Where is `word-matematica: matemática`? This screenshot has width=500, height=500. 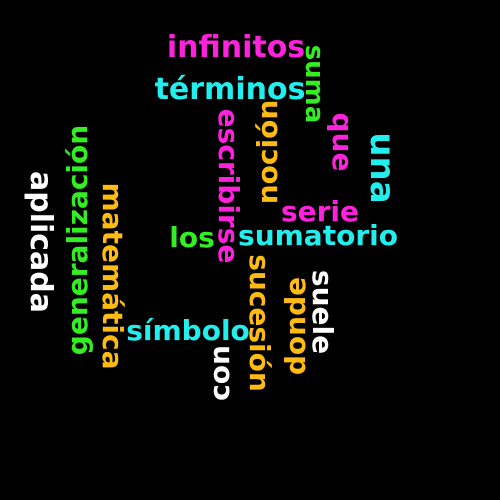
word-matematica: matemática is located at coordinates (112, 276).